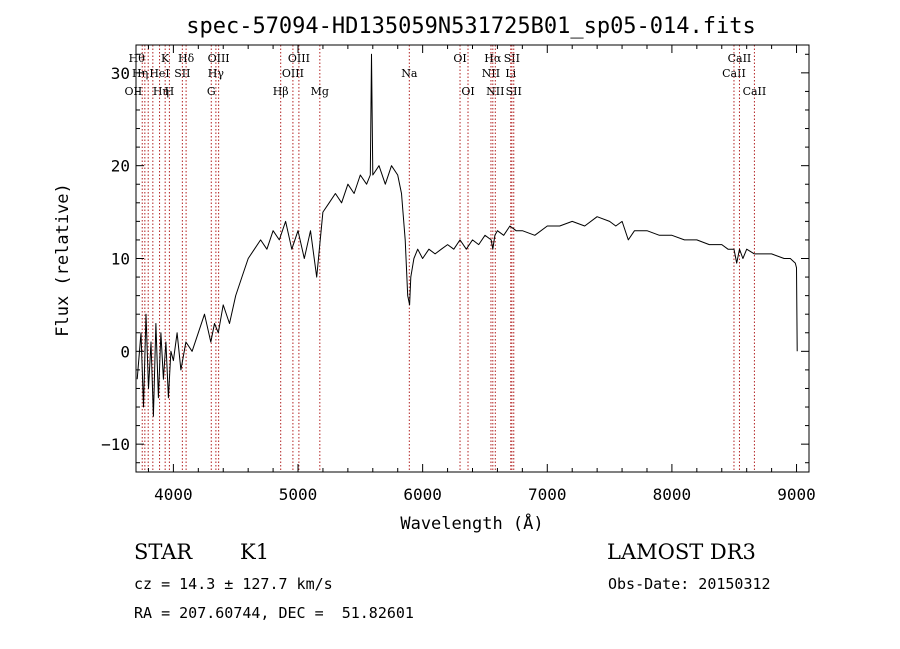 Image resolution: width=900 pixels, height=649 pixels. I want to click on x-tick-label: 4000, so click(173, 494).